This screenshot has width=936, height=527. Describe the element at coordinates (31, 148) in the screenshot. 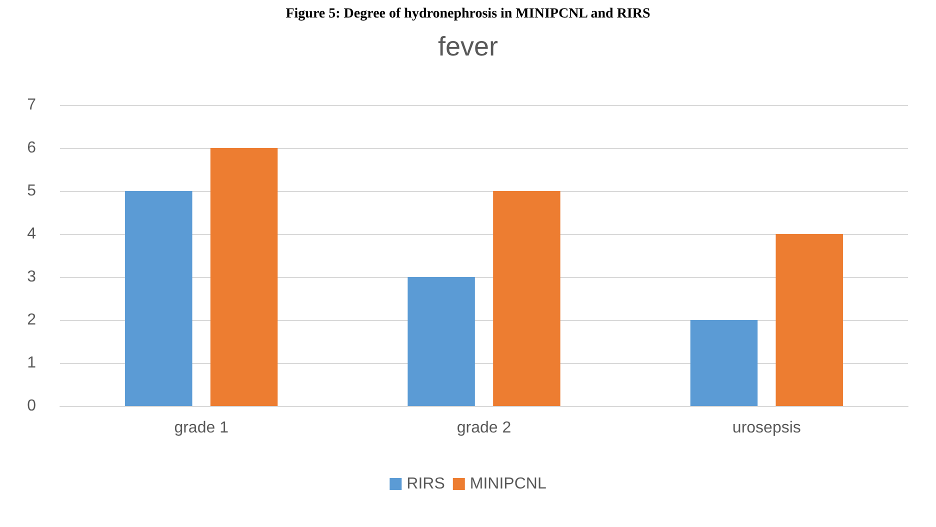

I see `y-tick-label: 6` at that location.